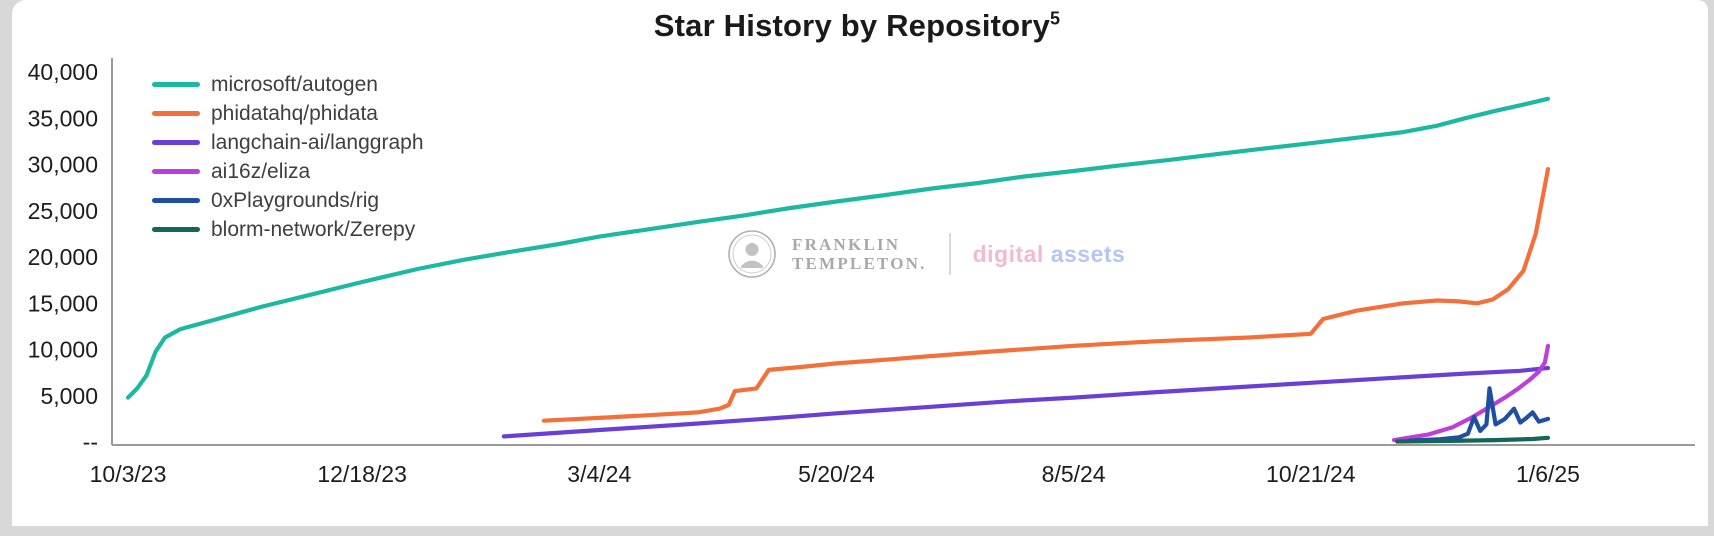  Describe the element at coordinates (599, 474) in the screenshot. I see `x-tick-label: 3/4/24` at that location.